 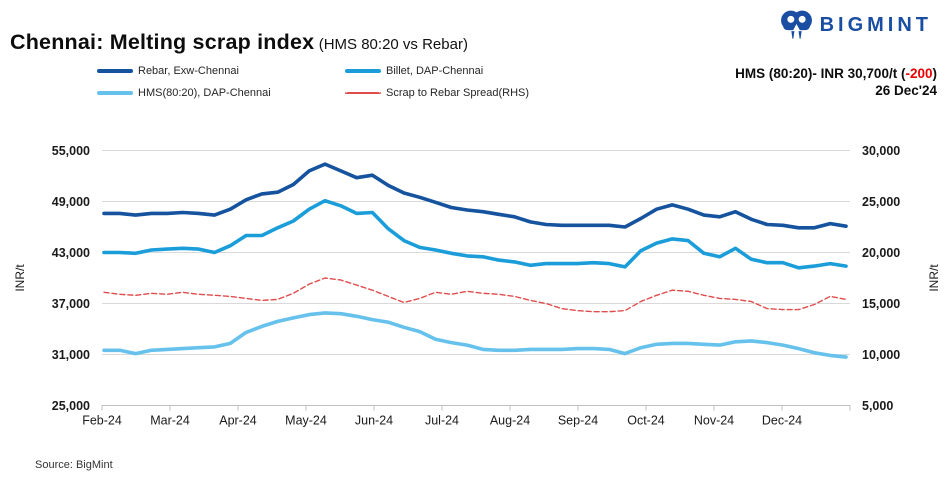 I want to click on annotation-date: 26 Dec'24, so click(x=906, y=90).